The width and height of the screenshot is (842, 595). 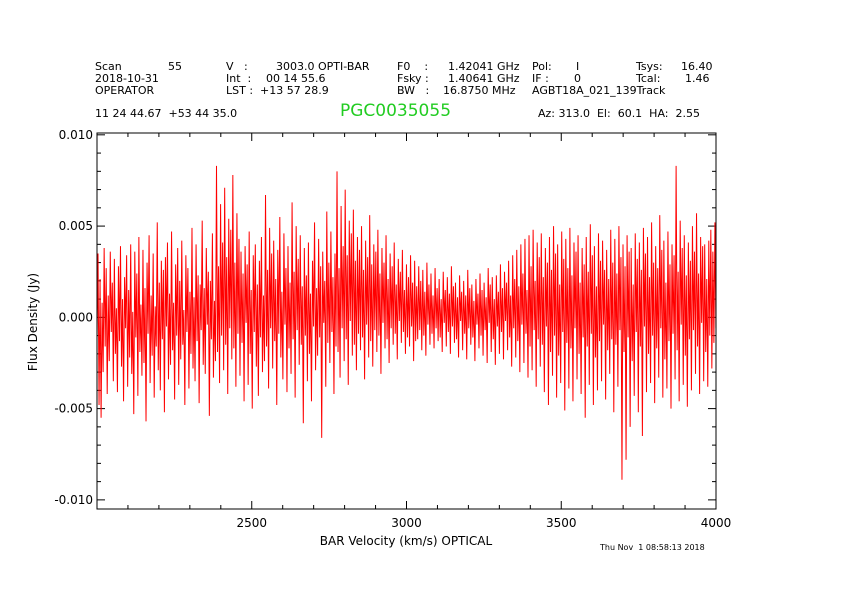 What do you see at coordinates (697, 66) in the screenshot?
I see `tsys-value: 16.40` at bounding box center [697, 66].